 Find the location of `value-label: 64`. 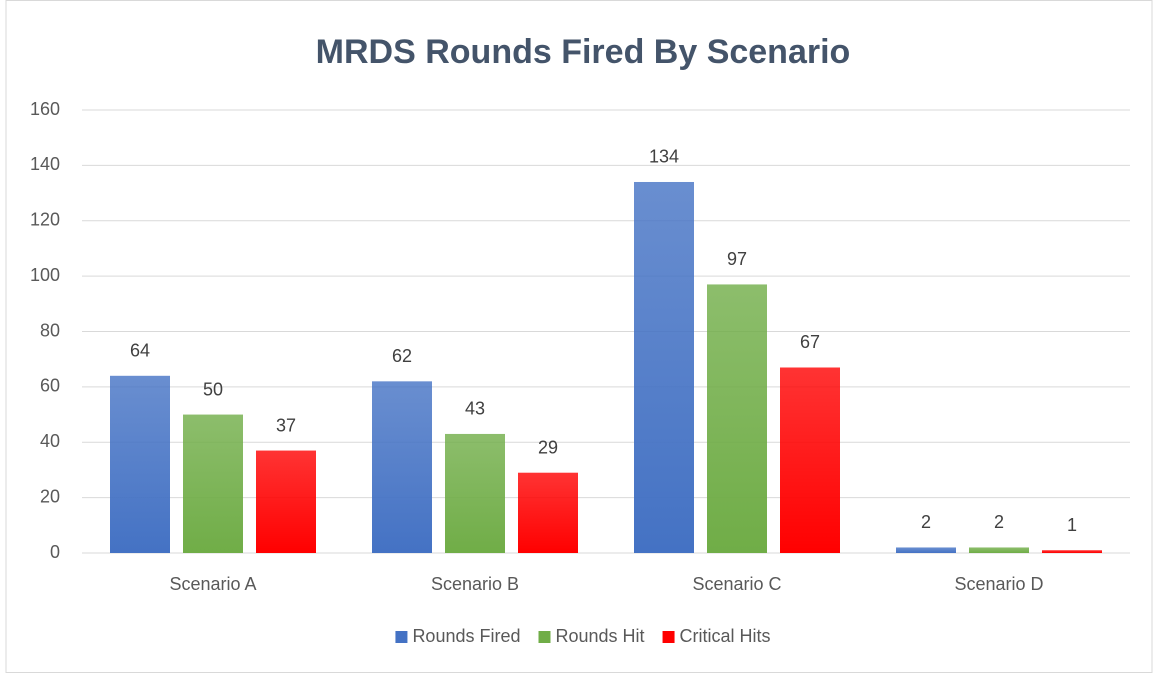

value-label: 64 is located at coordinates (140, 351).